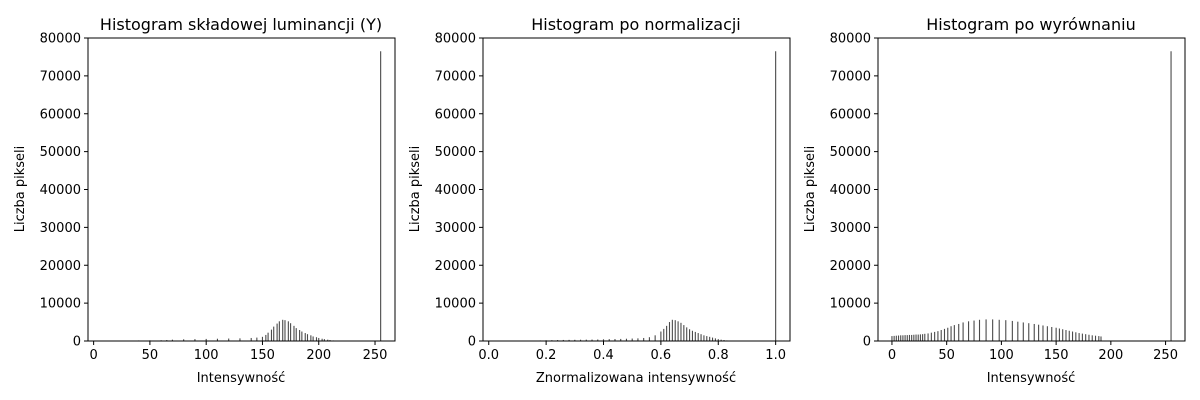  What do you see at coordinates (775, 355) in the screenshot?
I see `x-tick-label: 1.0` at bounding box center [775, 355].